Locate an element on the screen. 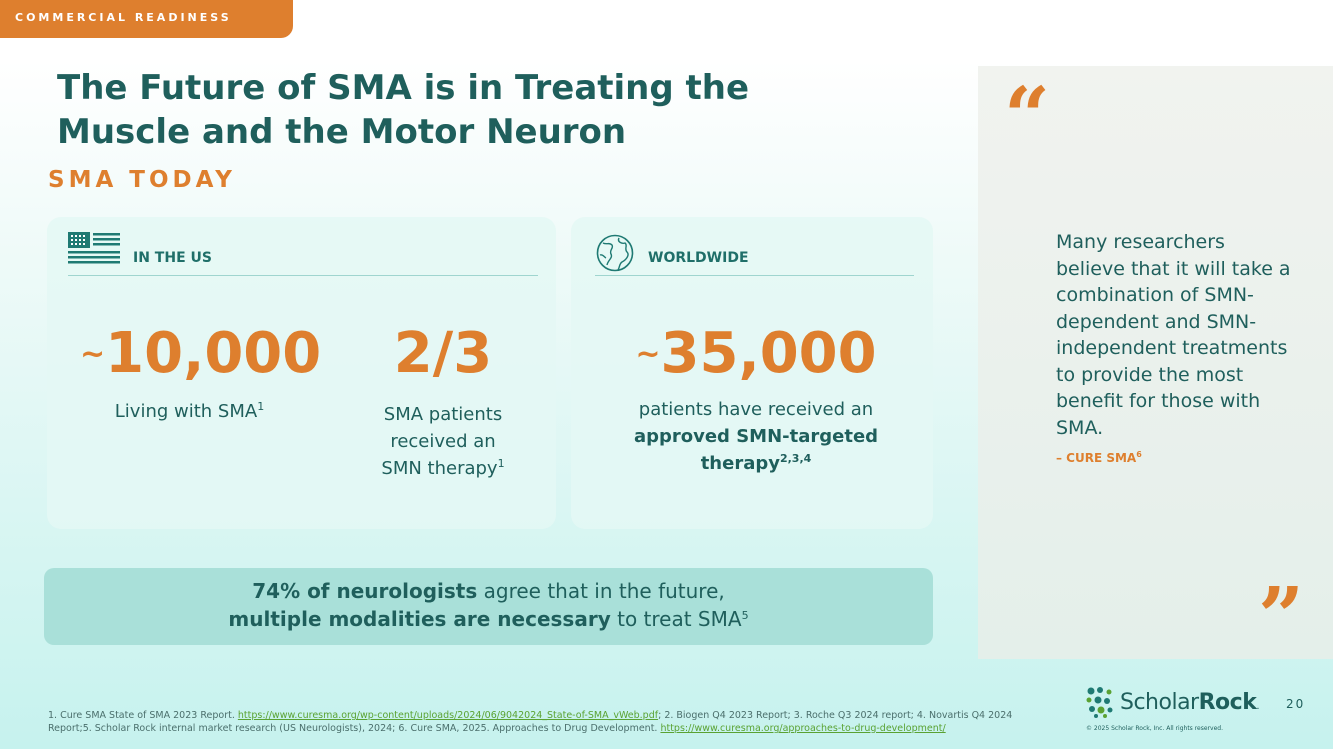 The image size is (1333, 749). worldwide-card-title: WORLDWIDE is located at coordinates (698, 258).